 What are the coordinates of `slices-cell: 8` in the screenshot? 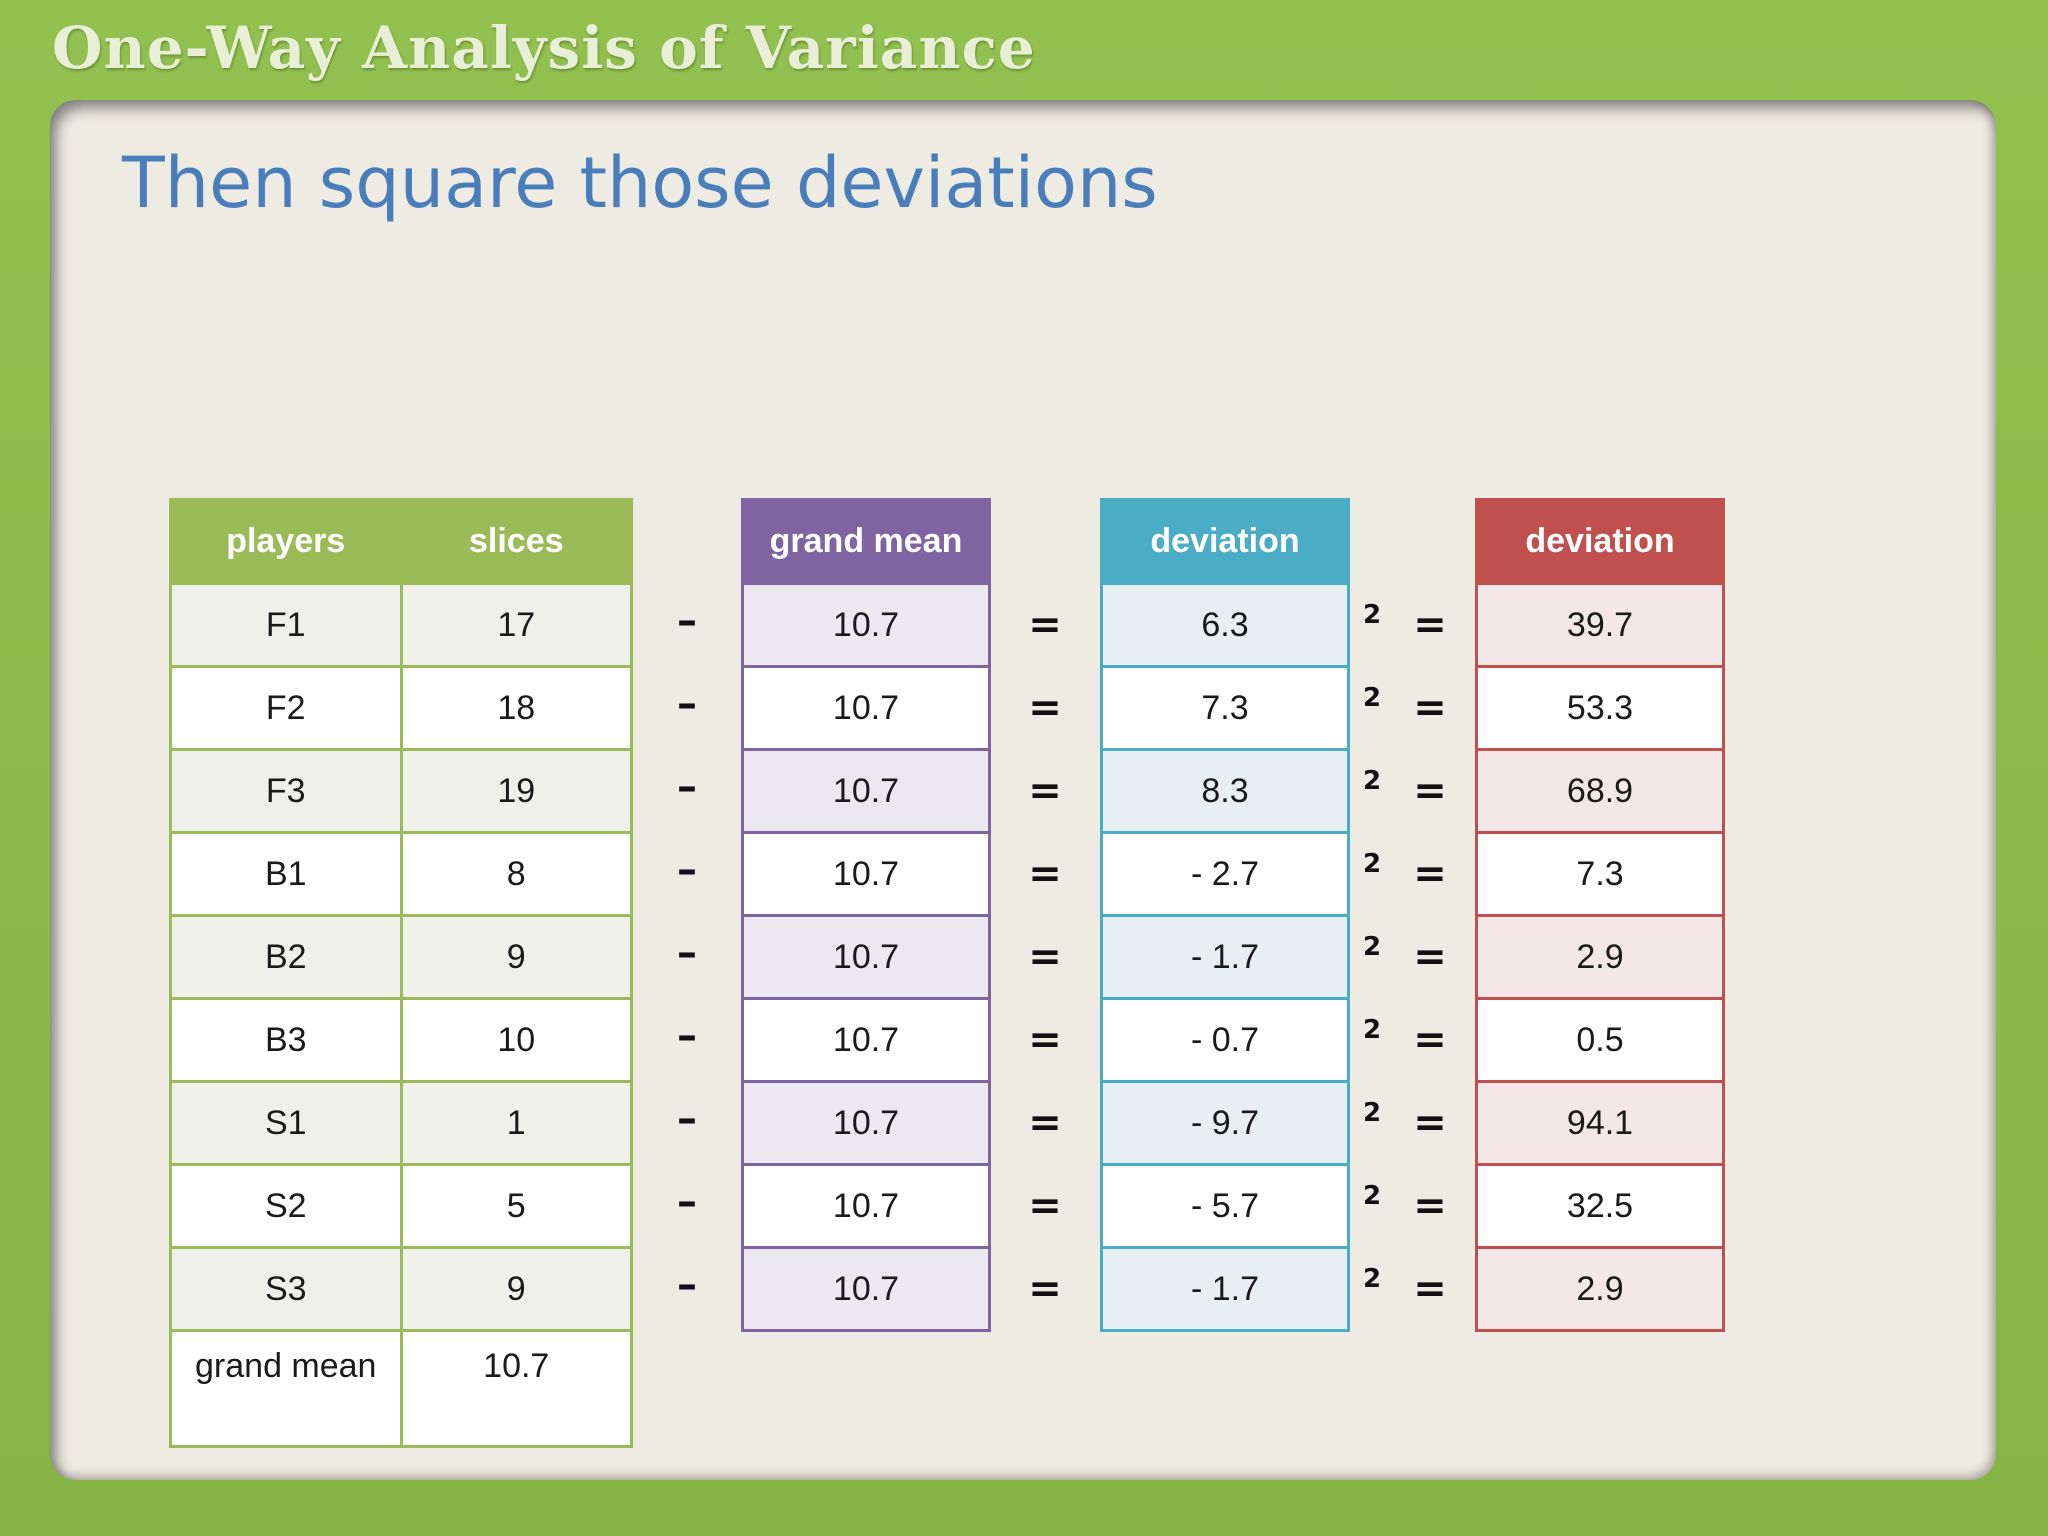 It's located at (516, 874).